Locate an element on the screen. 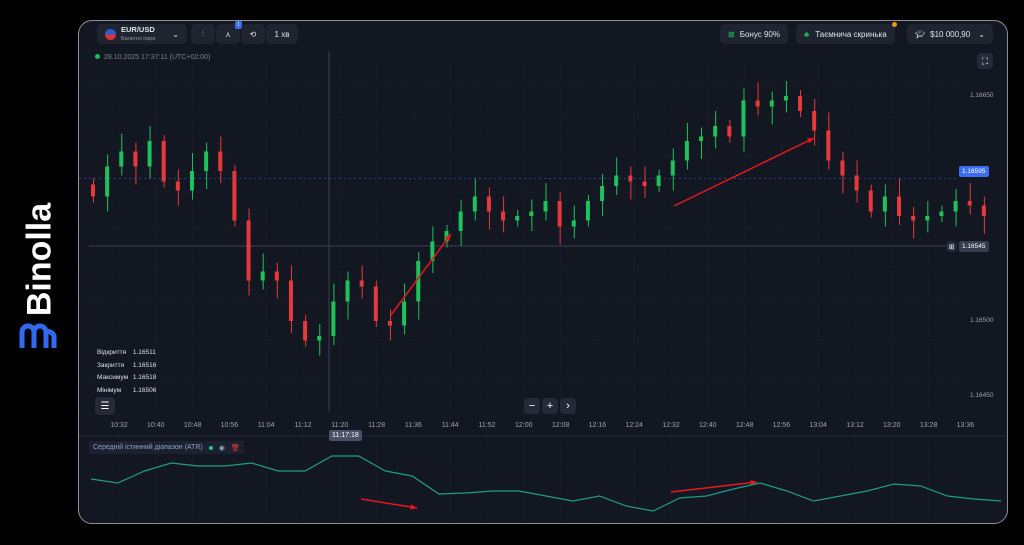  atr-indicator-header: Середній істинний діапазон (ATR) ◉ 🗑︎ is located at coordinates (166, 447).